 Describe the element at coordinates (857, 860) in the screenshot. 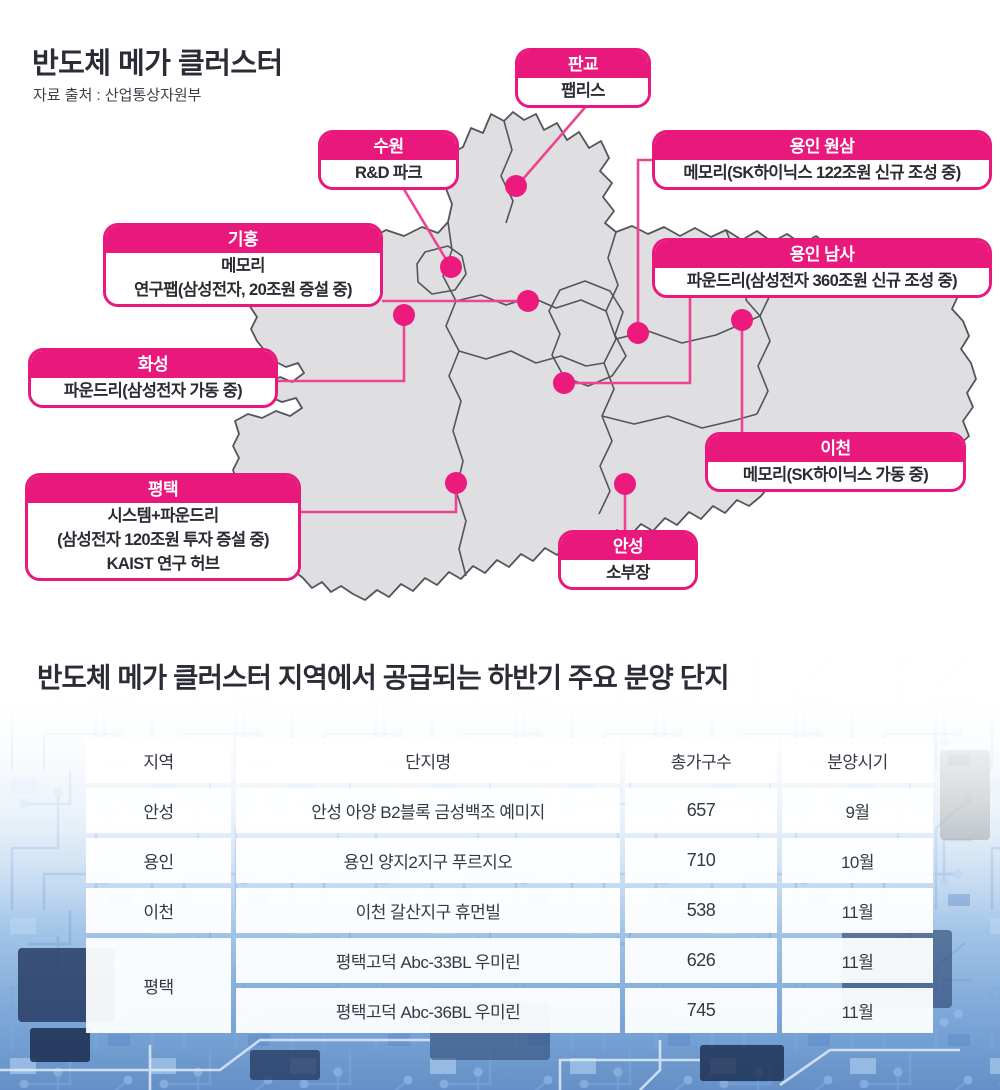

I see `table-cell-period: 10월` at that location.